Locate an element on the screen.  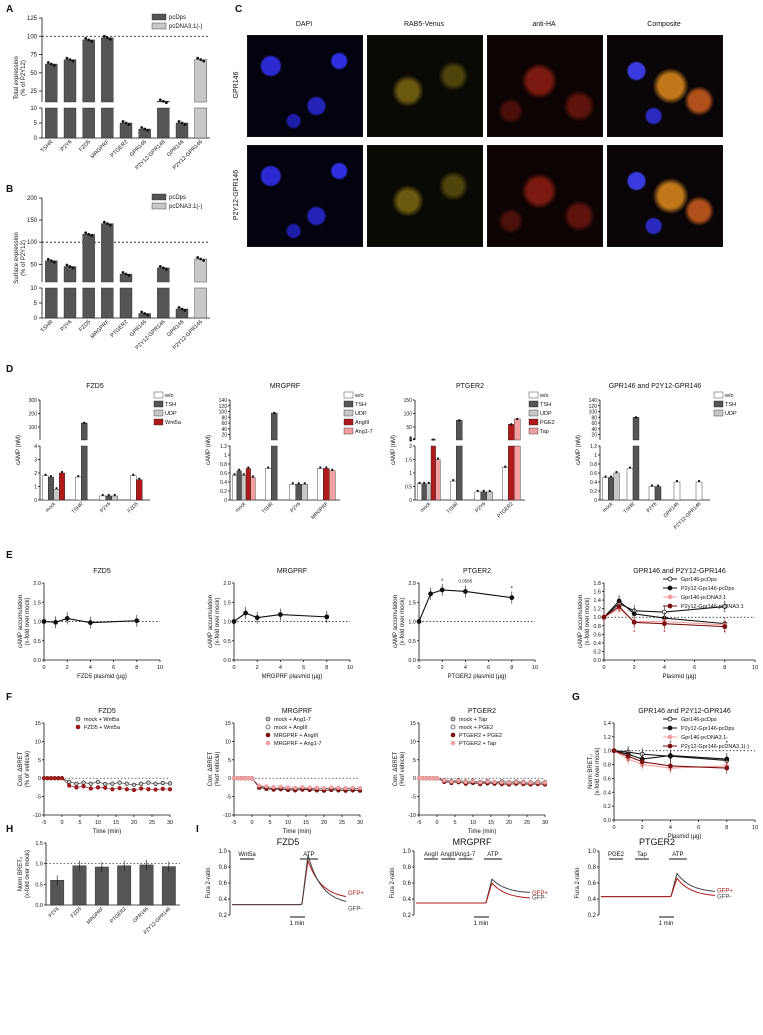
tick-label: 8 is located at coordinates (326, 668).